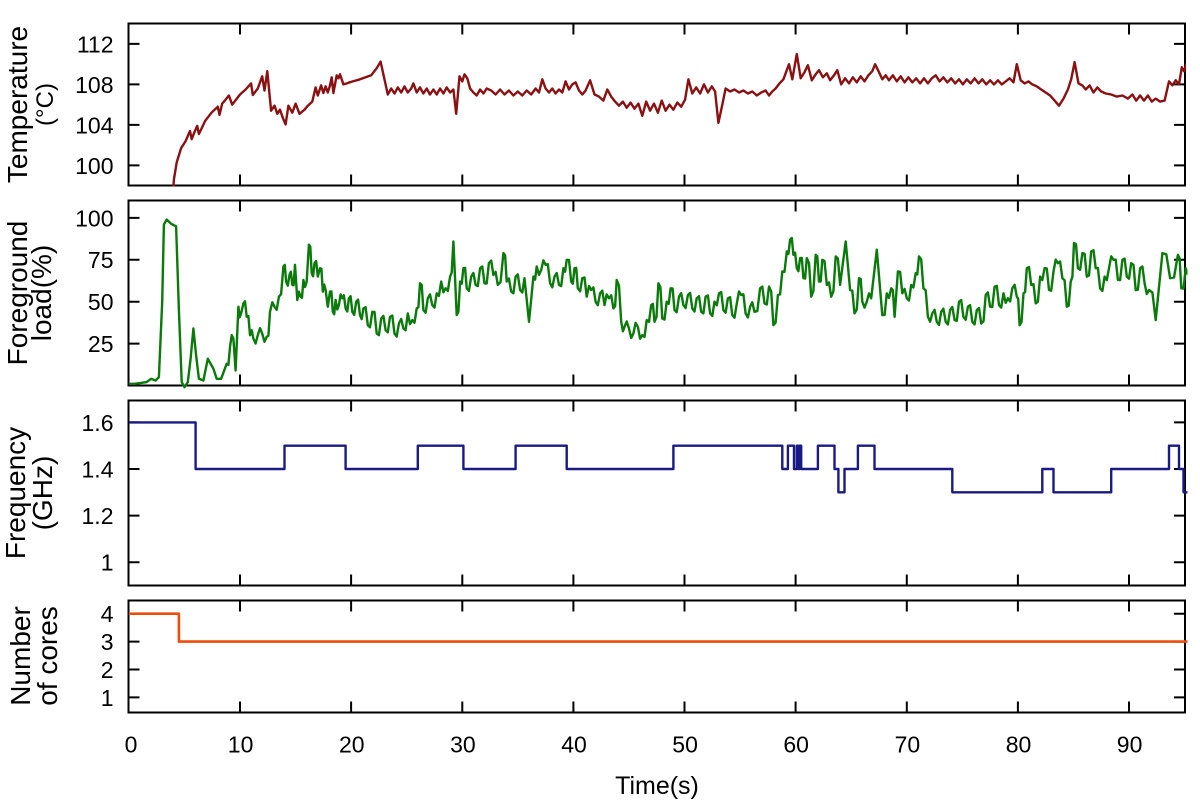 Image resolution: width=1200 pixels, height=805 pixels. I want to click on svg-text: 60, so click(796, 744).